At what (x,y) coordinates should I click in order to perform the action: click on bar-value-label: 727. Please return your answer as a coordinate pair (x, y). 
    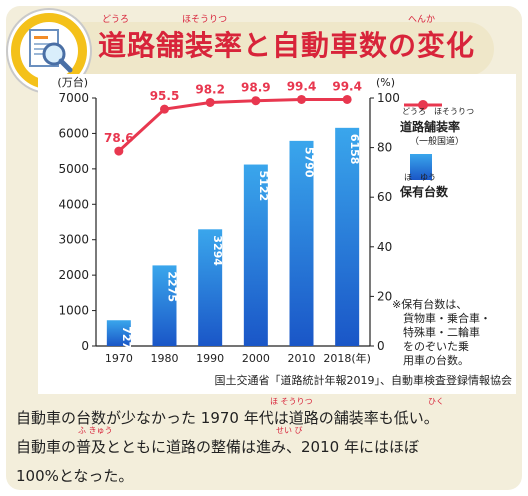
    Looking at the image, I should click on (126, 337).